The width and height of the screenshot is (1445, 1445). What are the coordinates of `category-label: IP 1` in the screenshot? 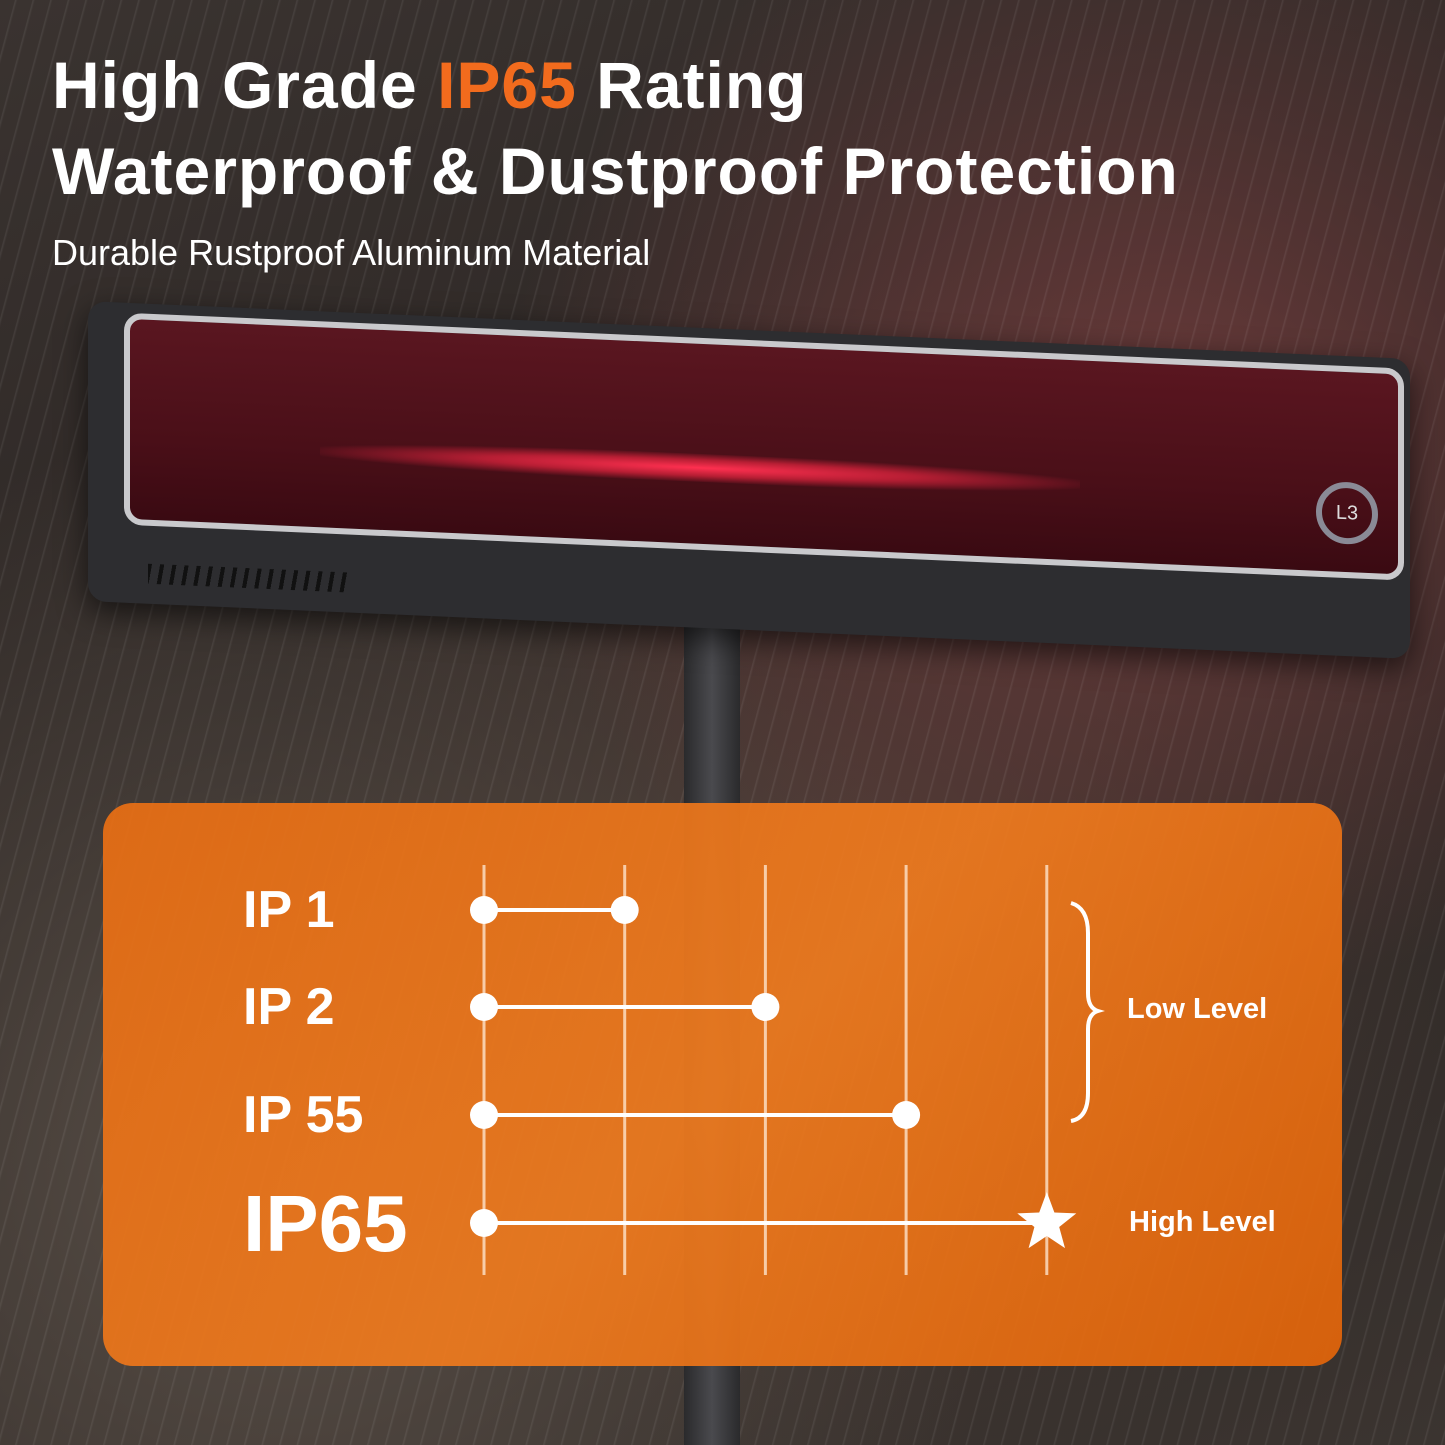 It's located at (289, 910).